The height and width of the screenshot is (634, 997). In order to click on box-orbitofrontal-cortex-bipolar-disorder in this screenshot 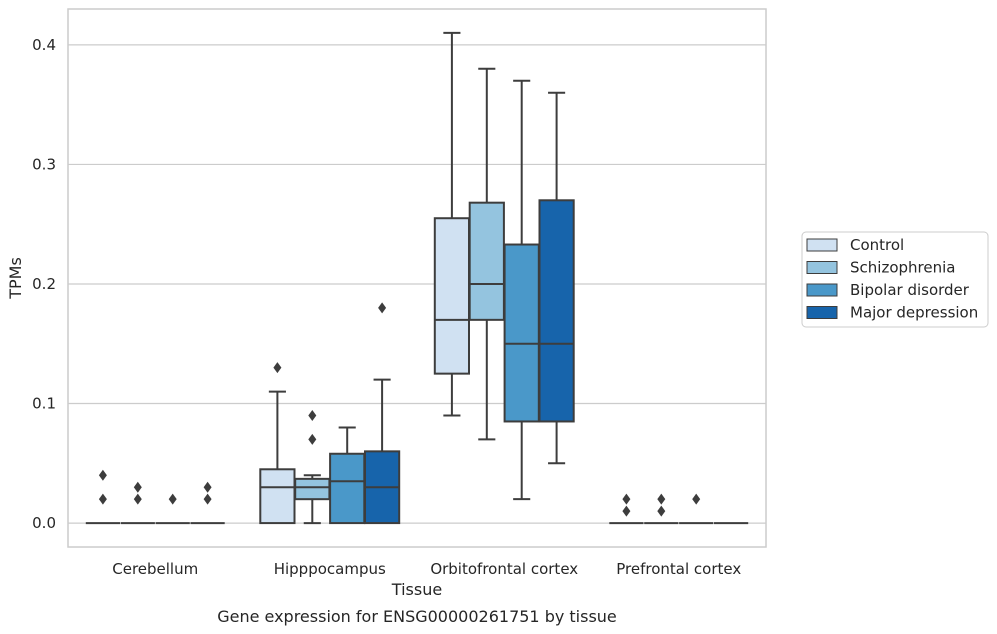, I will do `click(521, 290)`.